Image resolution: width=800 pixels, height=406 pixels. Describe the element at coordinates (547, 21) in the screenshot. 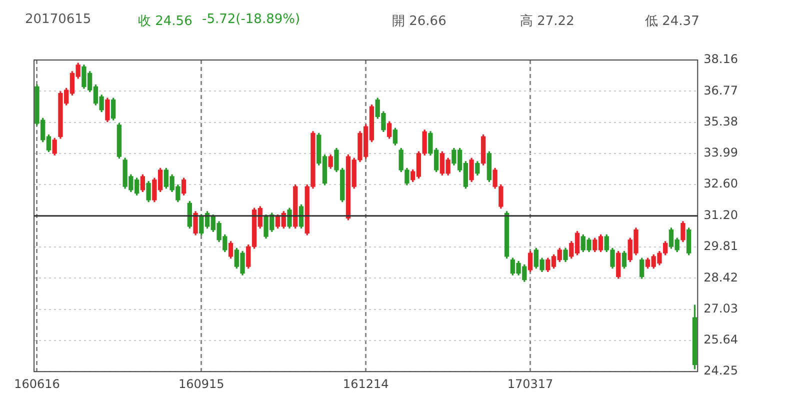

I see `text: 高 27.22` at that location.